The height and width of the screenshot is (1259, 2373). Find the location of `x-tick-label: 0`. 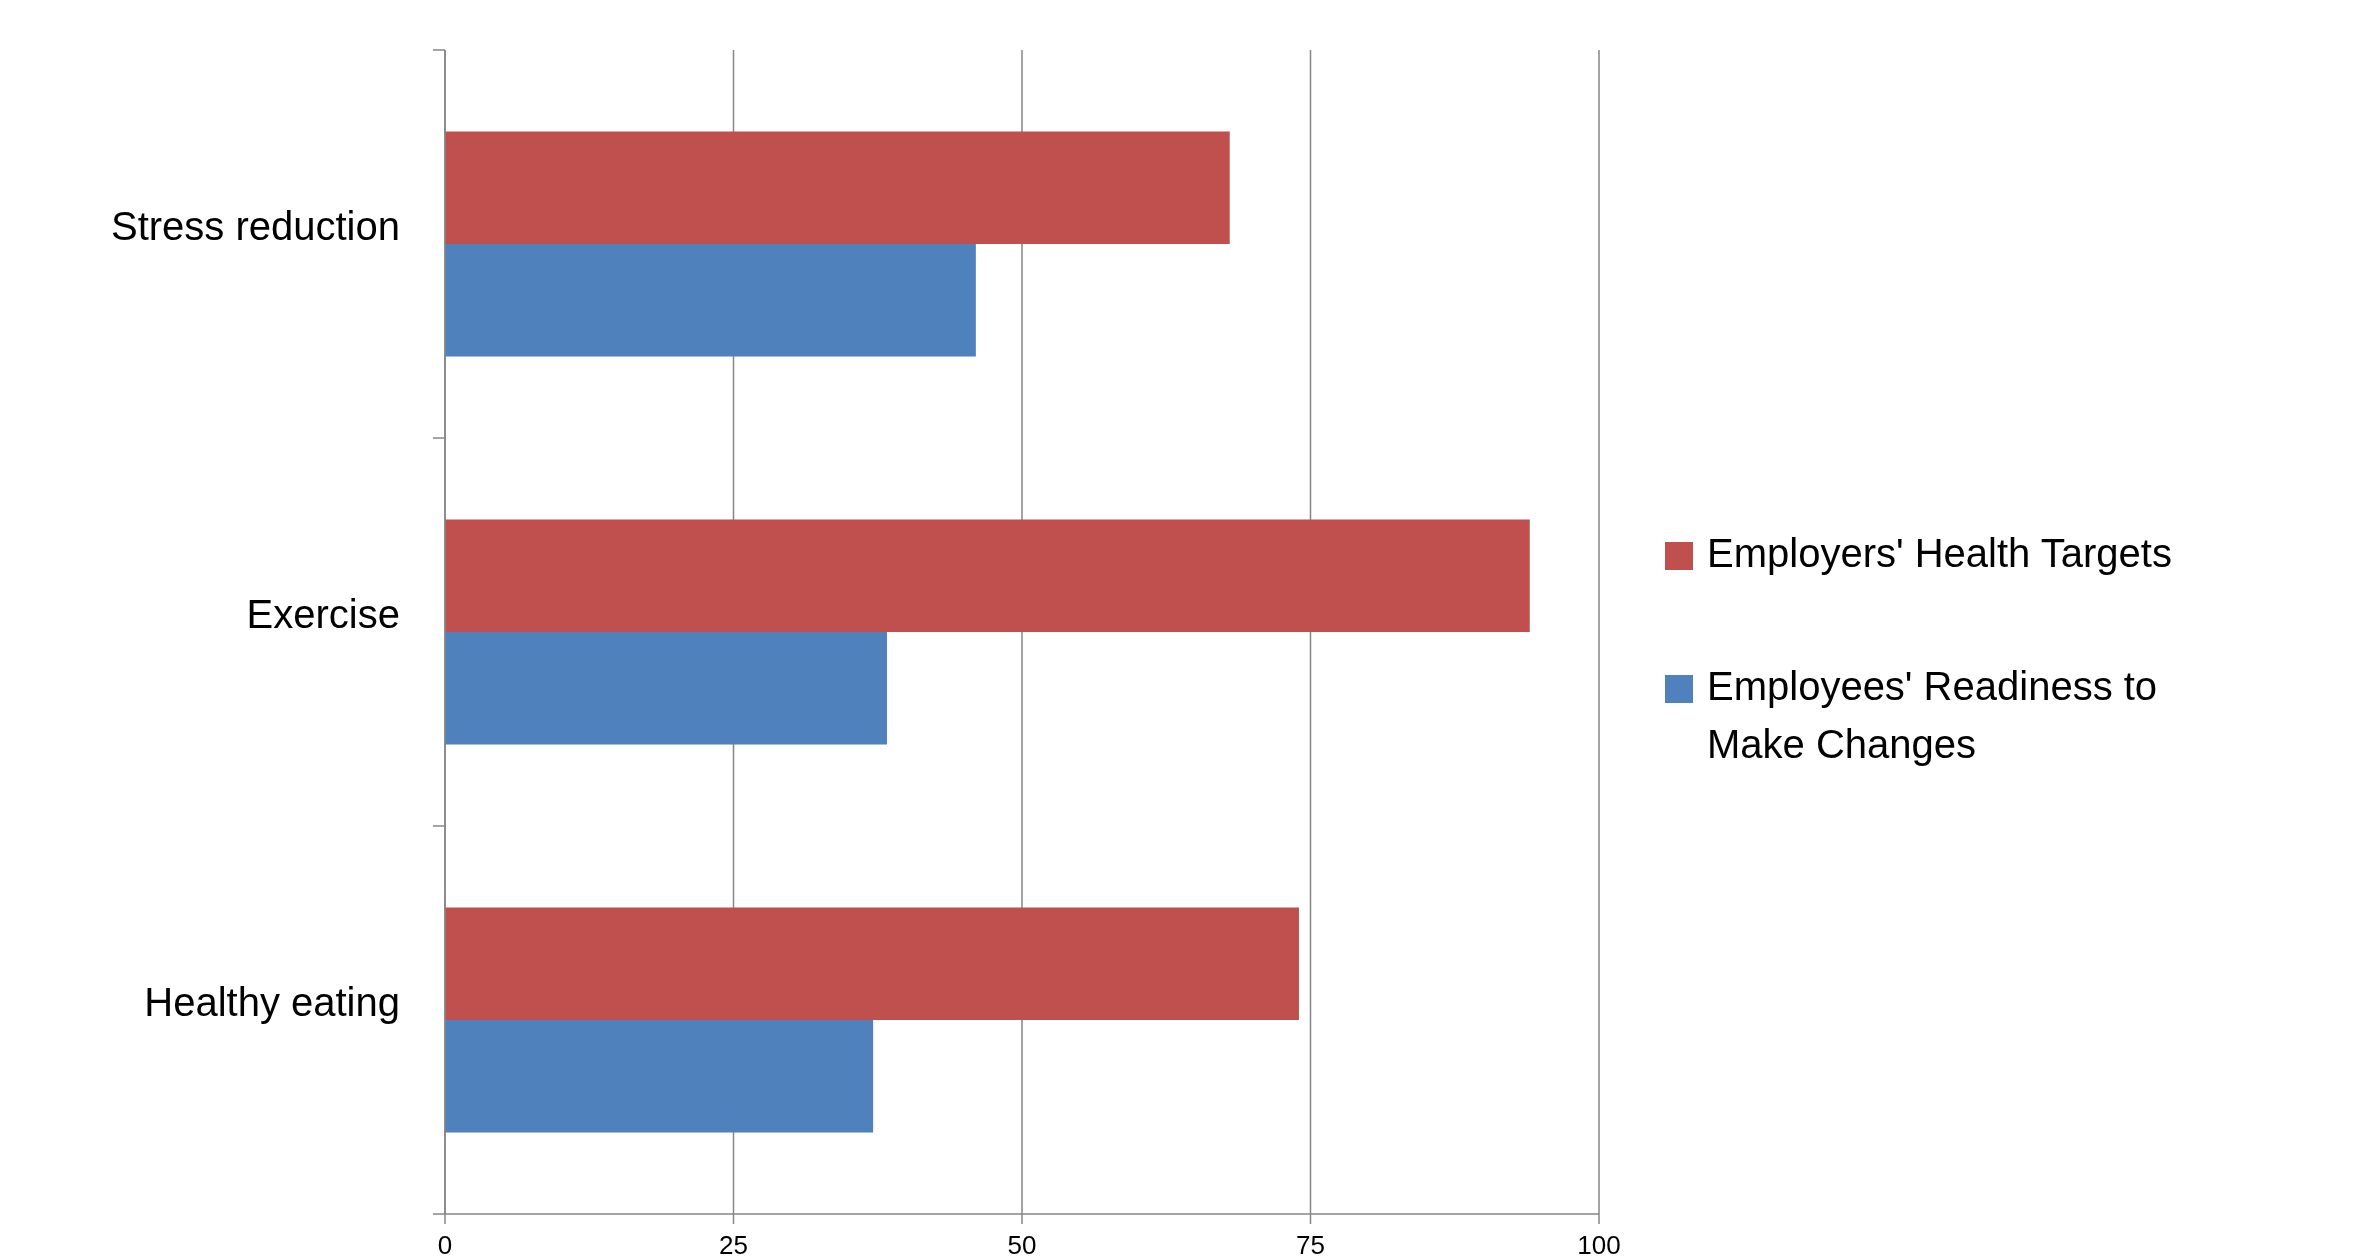

x-tick-label: 0 is located at coordinates (445, 1244).